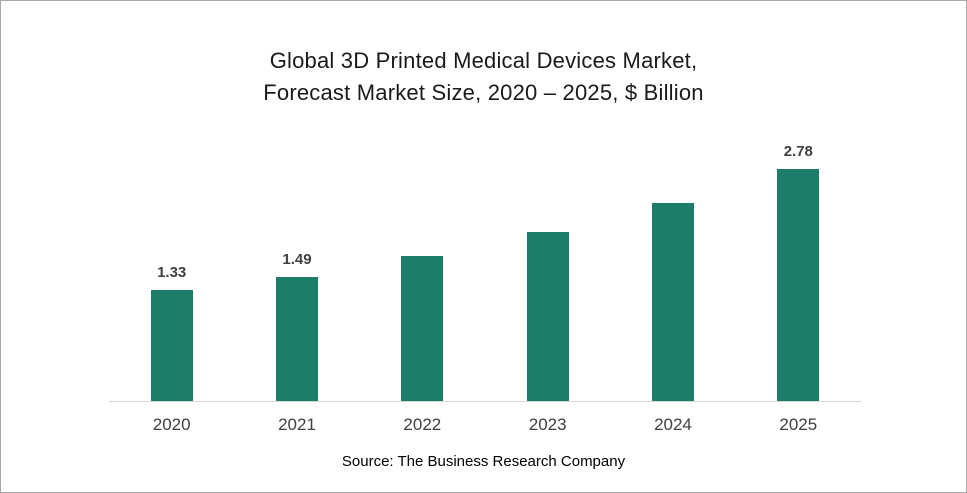 The width and height of the screenshot is (967, 493). I want to click on bar-2020, so click(171, 345).